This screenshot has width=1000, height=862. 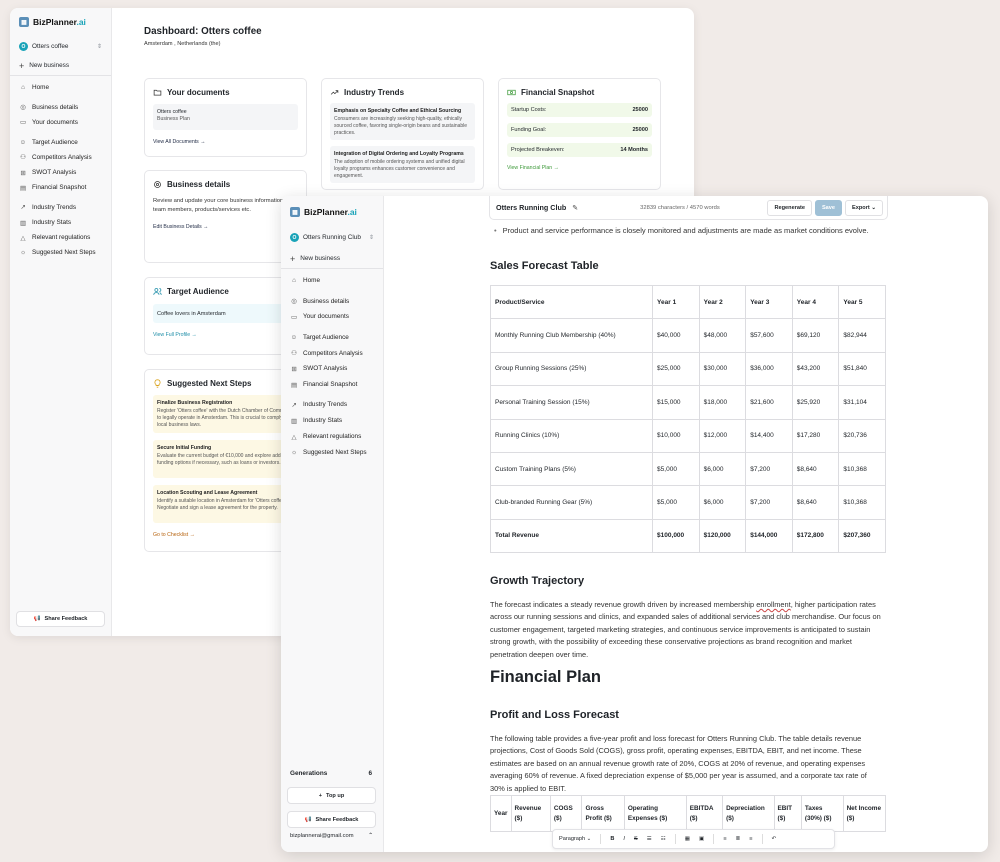 I want to click on table-cell: $207,360, so click(x=862, y=536).